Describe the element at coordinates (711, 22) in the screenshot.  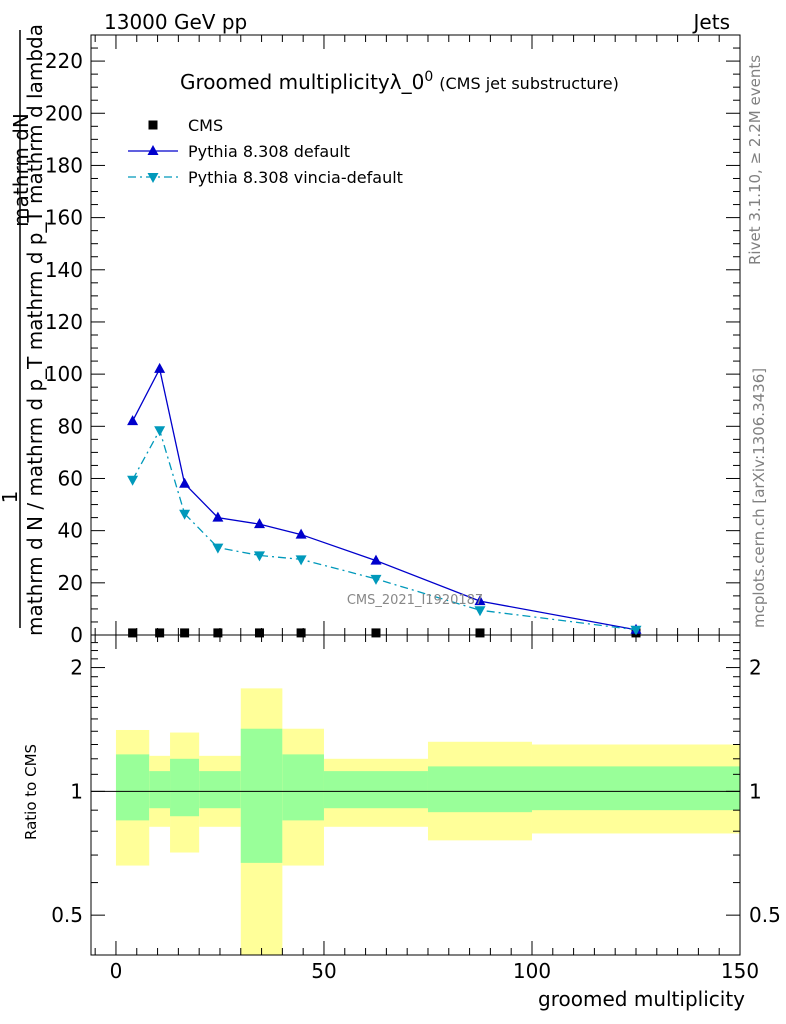
I see `header-jets: Jets` at that location.